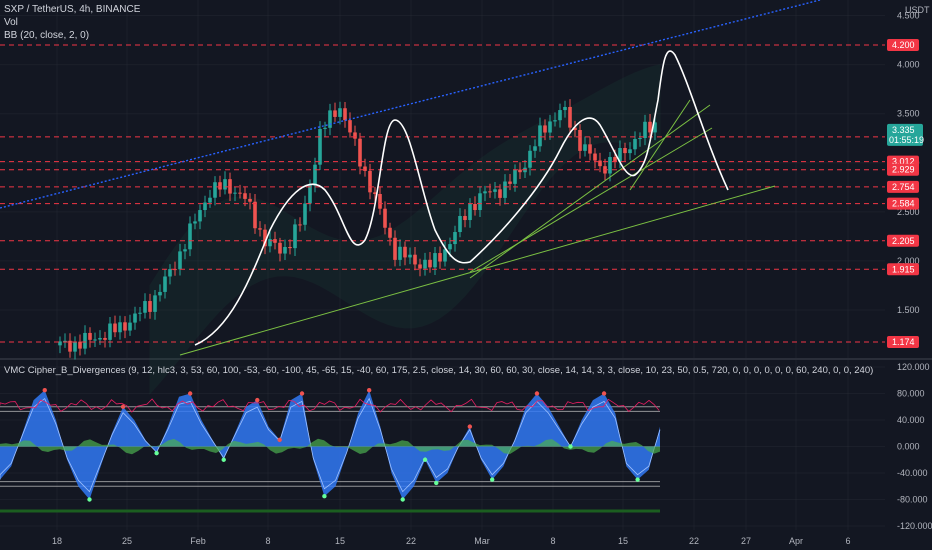 This screenshot has width=932, height=550. I want to click on last-price-label: 3.335, so click(903, 130).